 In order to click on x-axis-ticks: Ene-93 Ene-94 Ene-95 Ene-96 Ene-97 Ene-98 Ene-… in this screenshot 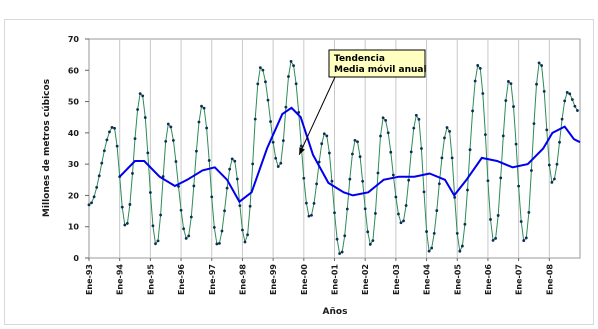, I will do `click(319, 276)`.